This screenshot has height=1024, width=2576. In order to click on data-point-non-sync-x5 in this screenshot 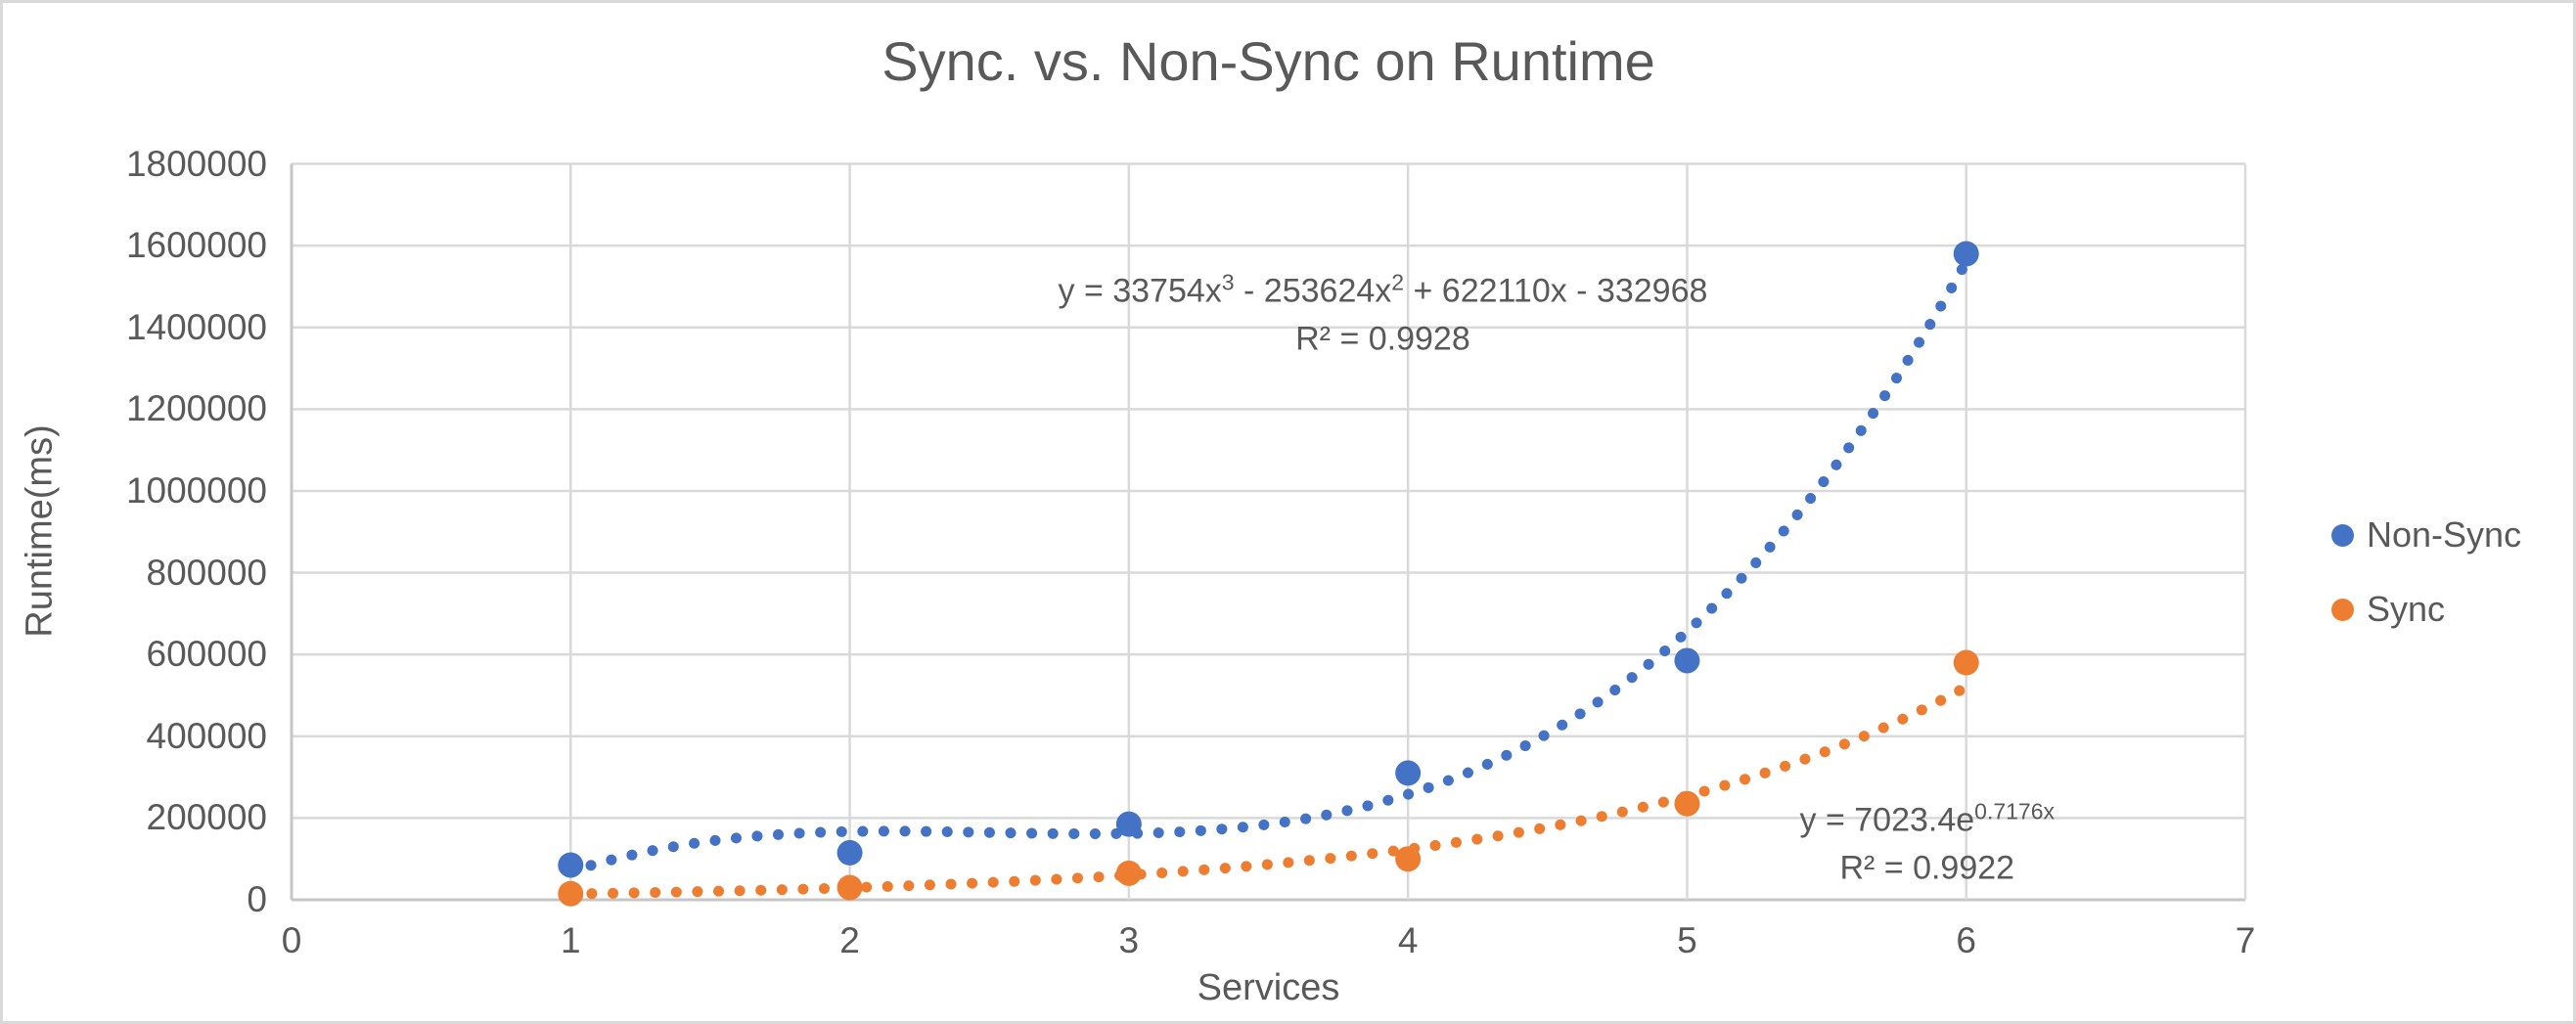, I will do `click(1687, 660)`.